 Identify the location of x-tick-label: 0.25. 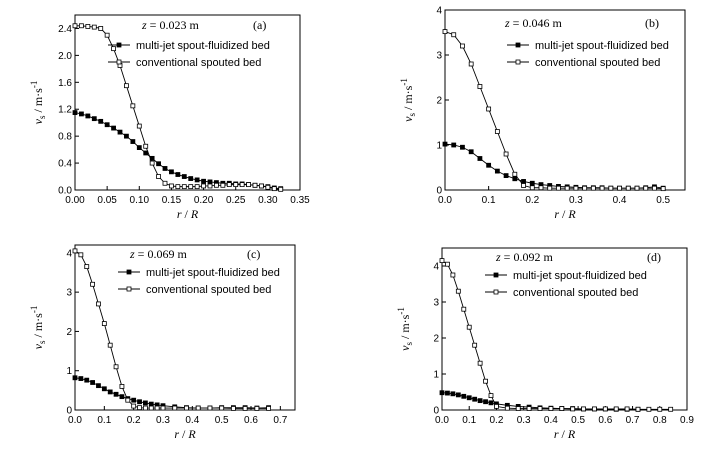
(236, 200).